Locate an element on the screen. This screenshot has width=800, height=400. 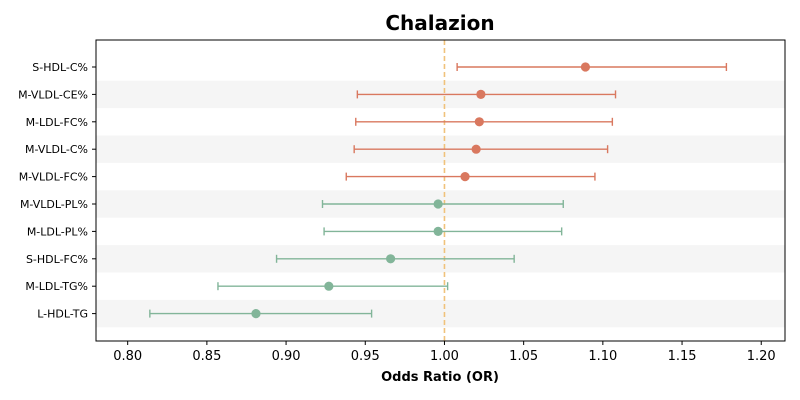
x-tick-label: 1.10 is located at coordinates (602, 356).